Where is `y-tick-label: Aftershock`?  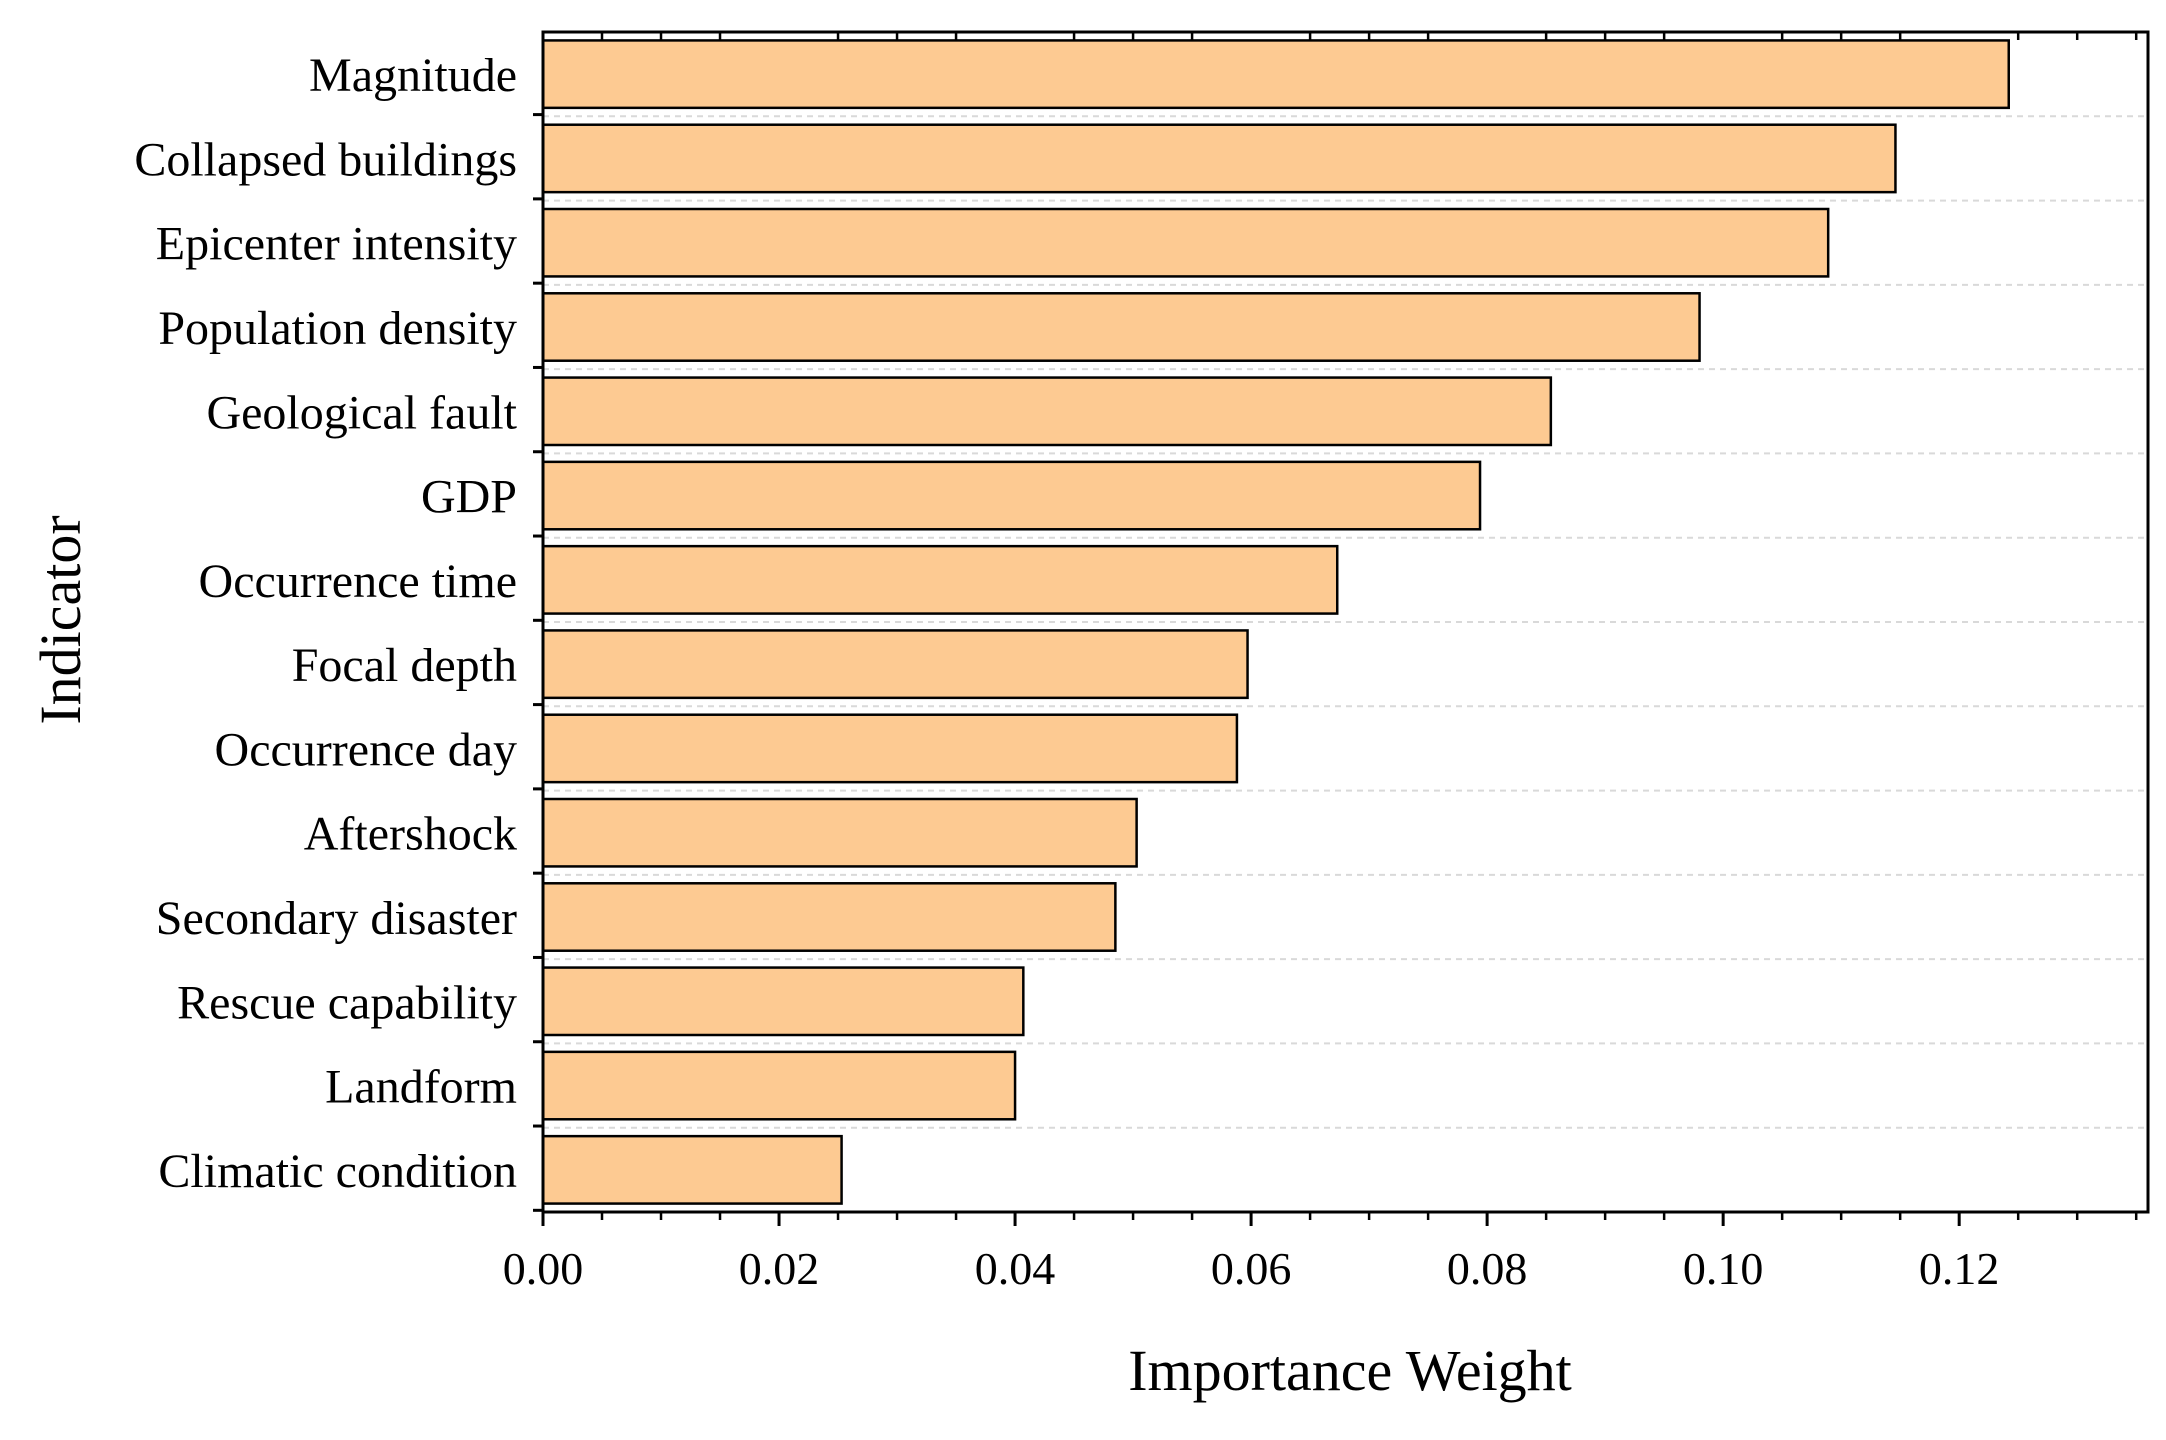
y-tick-label: Aftershock is located at coordinates (410, 834).